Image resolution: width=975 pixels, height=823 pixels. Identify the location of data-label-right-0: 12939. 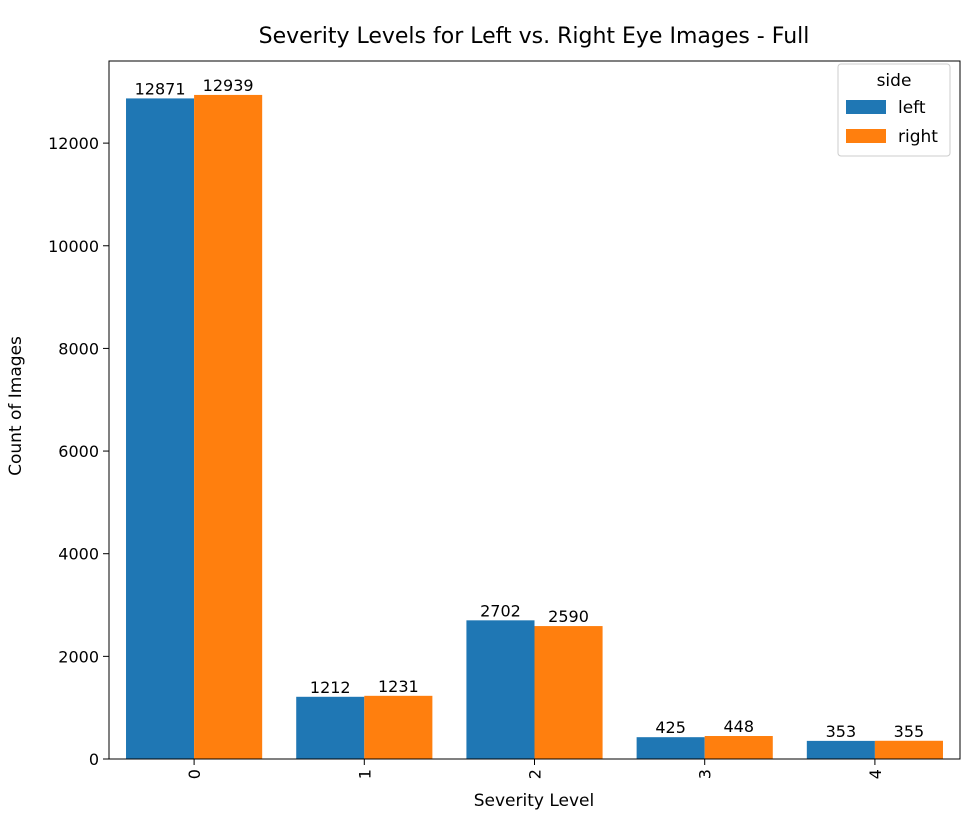
(228, 85).